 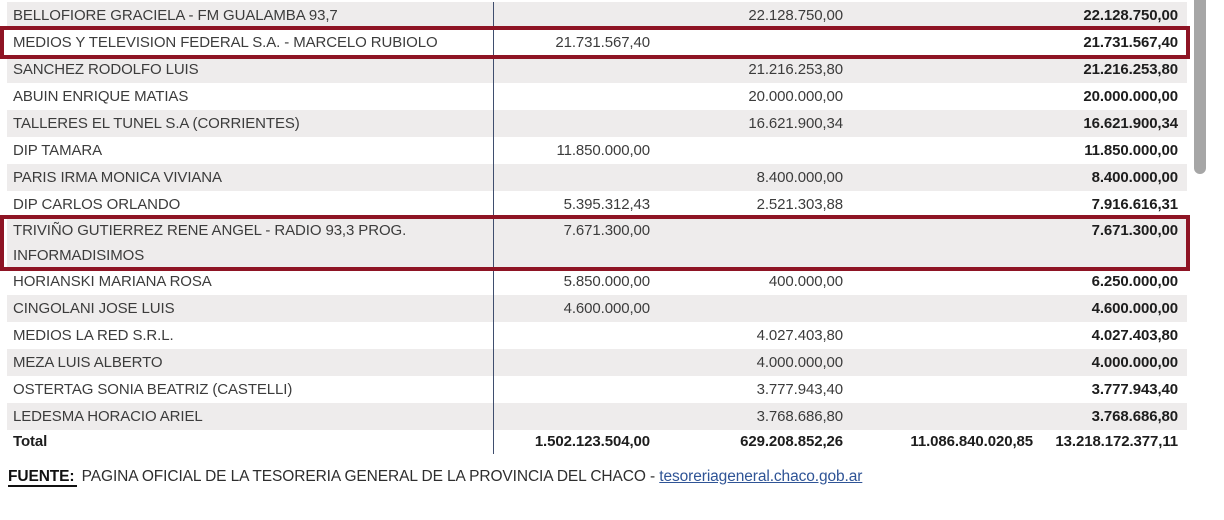 I want to click on col1-value: 7.671.300,00, so click(x=606, y=230).